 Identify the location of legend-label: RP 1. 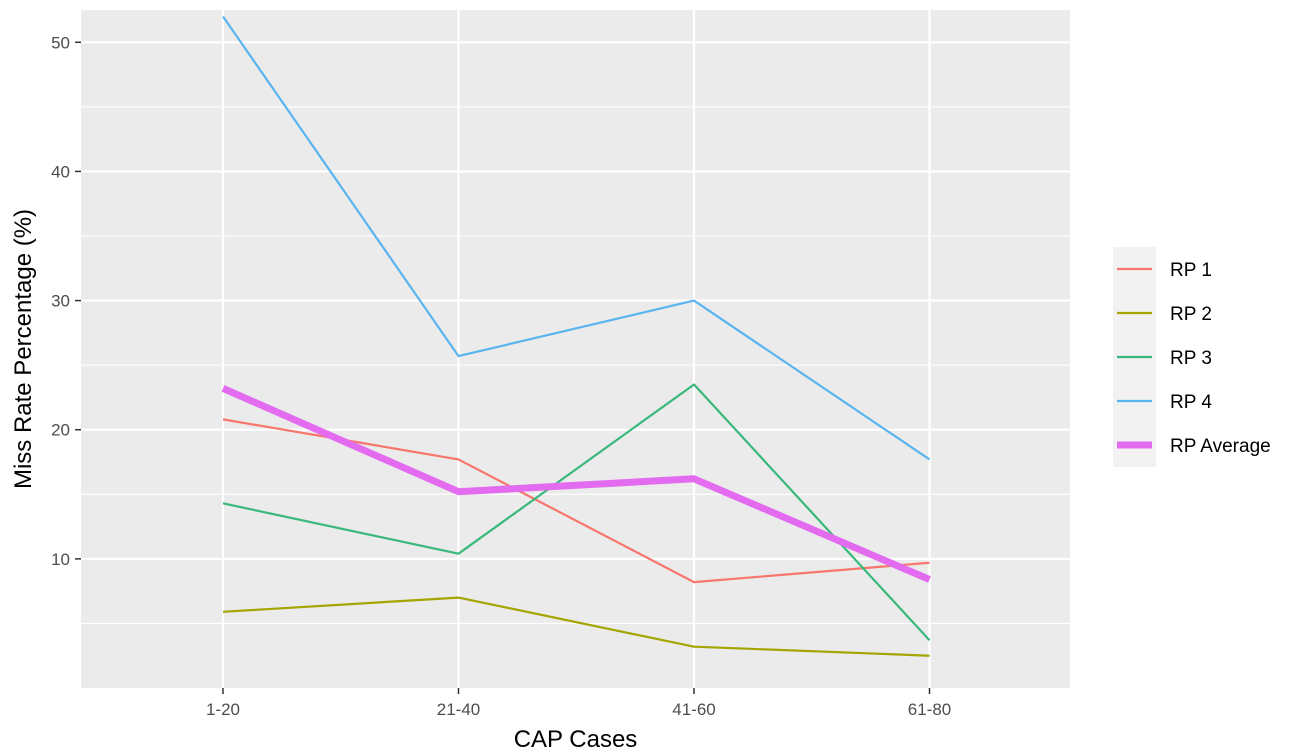
(1191, 270).